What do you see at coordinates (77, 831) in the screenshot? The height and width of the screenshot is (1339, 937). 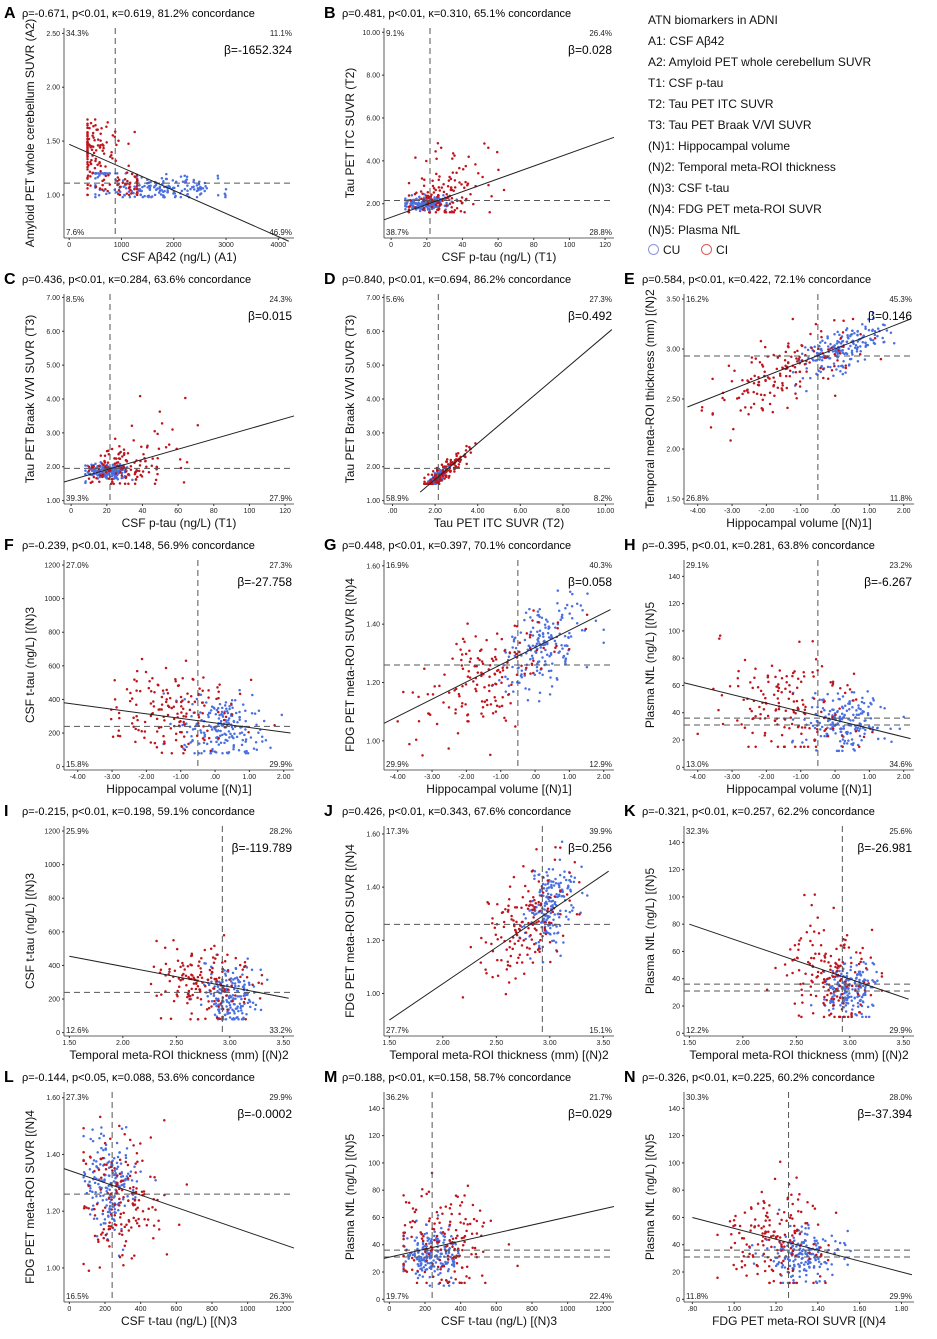 I see `quadrant-top-left: 25.9%` at bounding box center [77, 831].